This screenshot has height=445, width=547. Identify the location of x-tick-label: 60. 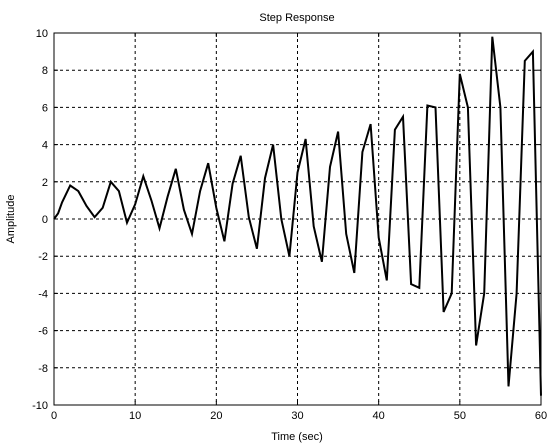
(541, 416).